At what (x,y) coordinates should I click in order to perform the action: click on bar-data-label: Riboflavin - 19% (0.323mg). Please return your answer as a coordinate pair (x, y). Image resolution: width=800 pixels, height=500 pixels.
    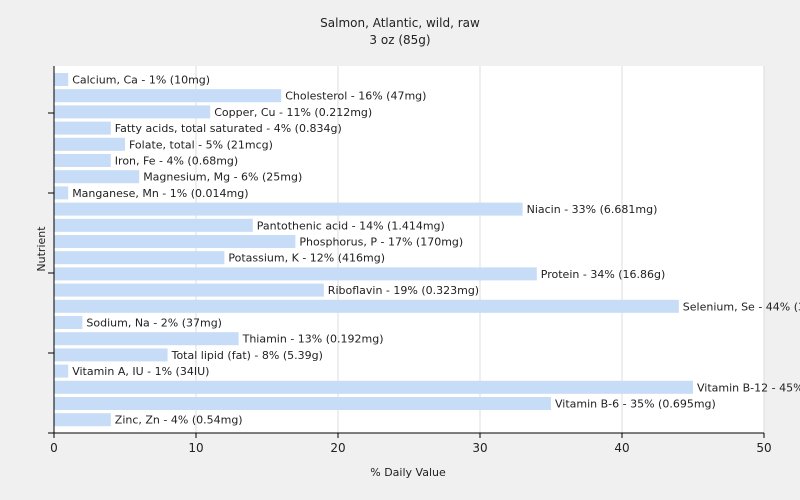
    Looking at the image, I should click on (403, 290).